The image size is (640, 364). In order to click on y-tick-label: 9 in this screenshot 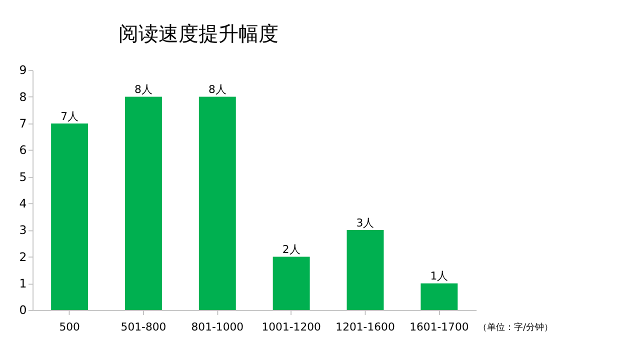, I will do `click(23, 70)`.